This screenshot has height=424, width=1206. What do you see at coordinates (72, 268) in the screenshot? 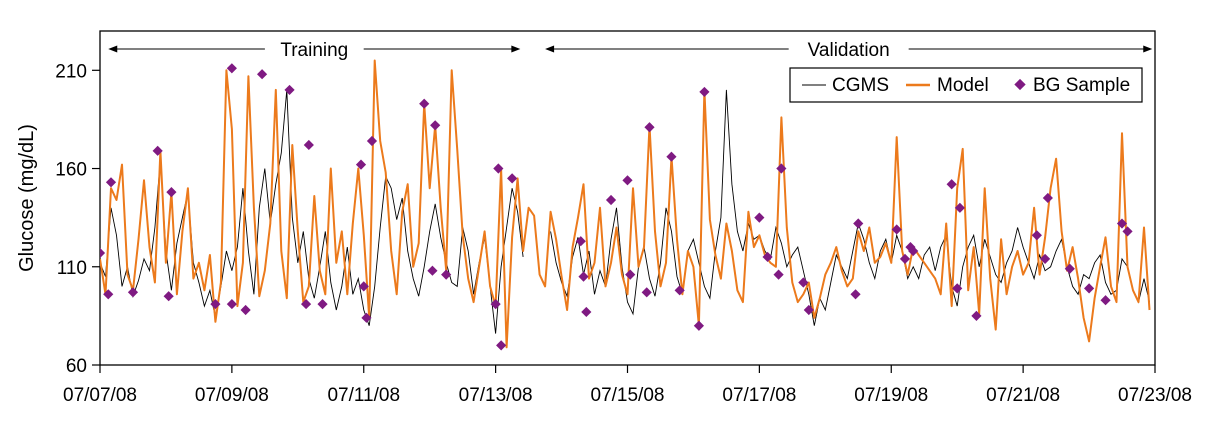
I see `y-tick-label: 110` at bounding box center [72, 268].